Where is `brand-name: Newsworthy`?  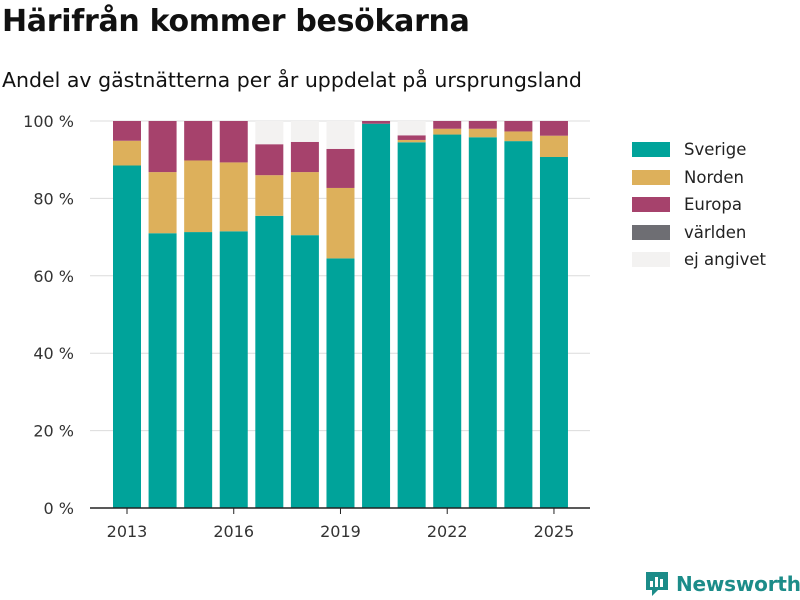
brand-name: Newsworthy is located at coordinates (738, 584).